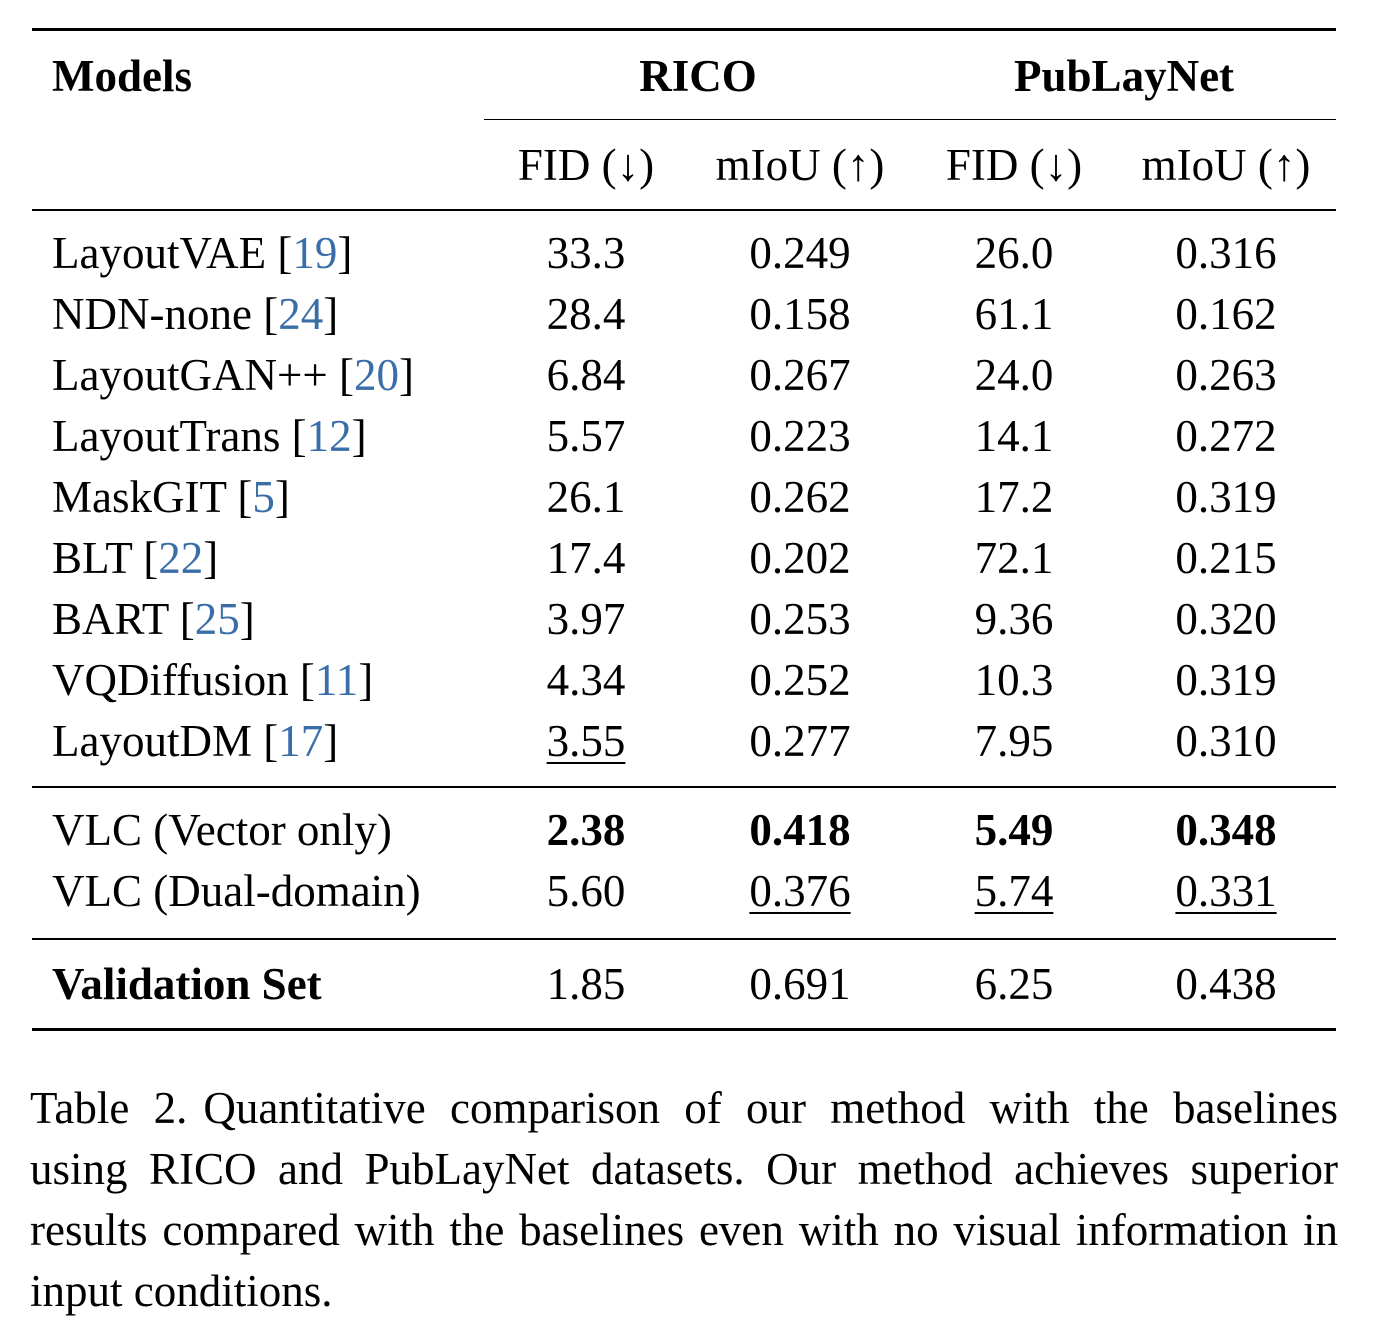 The height and width of the screenshot is (1322, 1378). What do you see at coordinates (800, 558) in the screenshot?
I see `value-cell: 0.202` at bounding box center [800, 558].